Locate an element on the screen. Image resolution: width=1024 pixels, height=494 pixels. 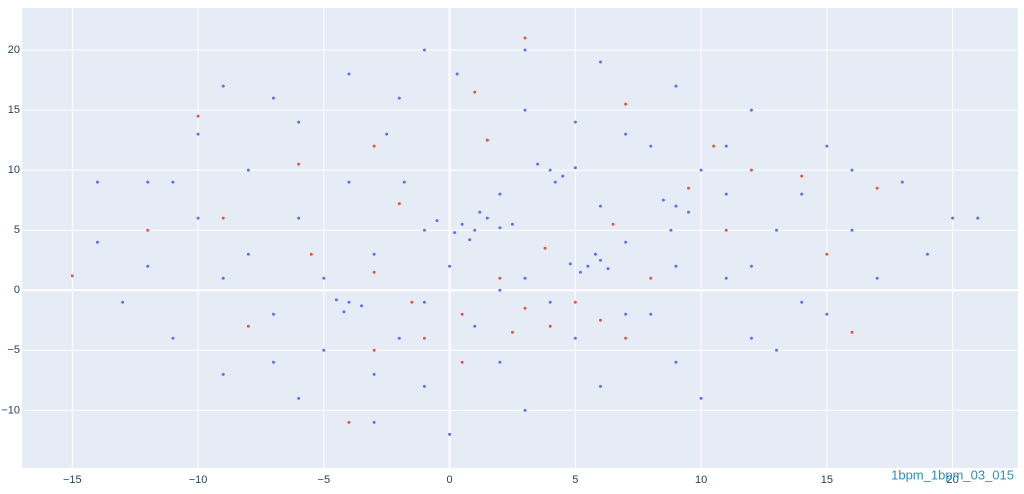
x-tick-label: 5 is located at coordinates (575, 480).